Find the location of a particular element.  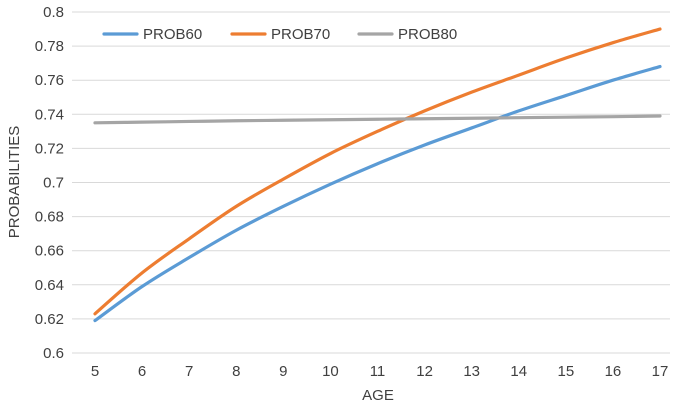

legend-label-prob80: PROB80 is located at coordinates (427, 34).